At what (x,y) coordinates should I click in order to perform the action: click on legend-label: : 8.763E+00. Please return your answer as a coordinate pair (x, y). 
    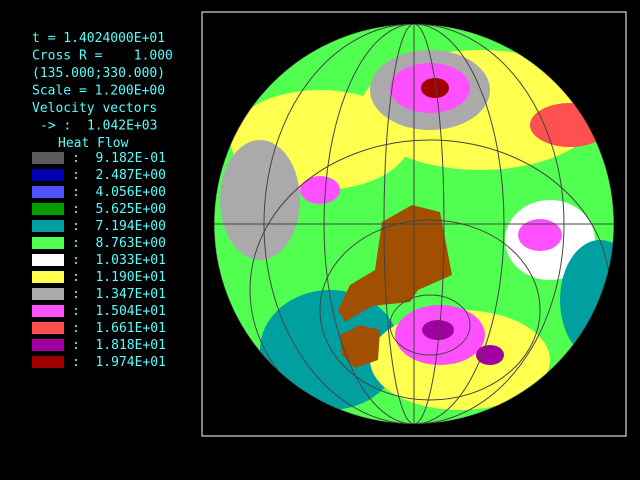
    Looking at the image, I should click on (119, 243).